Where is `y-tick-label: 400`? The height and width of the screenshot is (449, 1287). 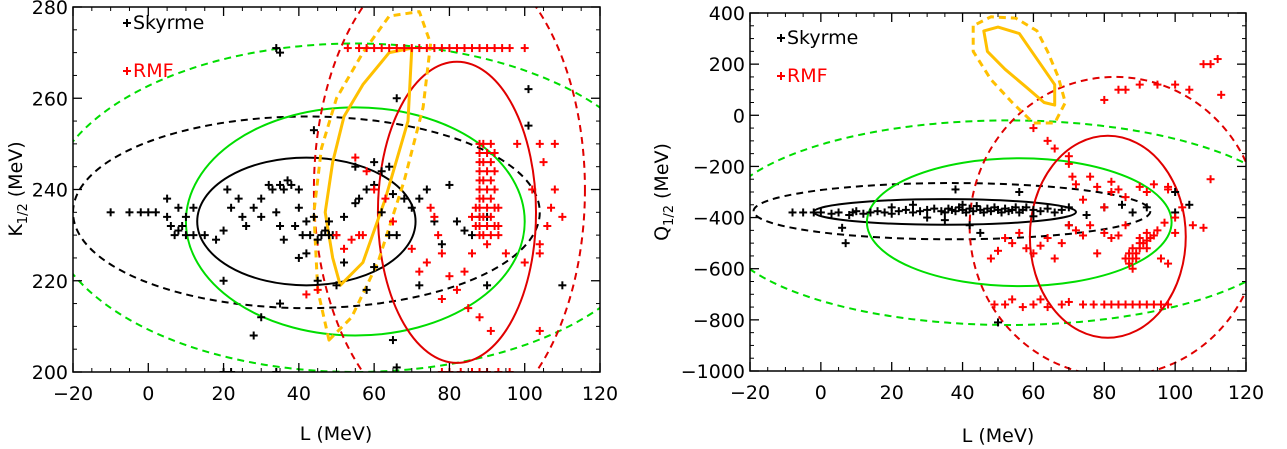 y-tick-label: 400 is located at coordinates (727, 14).